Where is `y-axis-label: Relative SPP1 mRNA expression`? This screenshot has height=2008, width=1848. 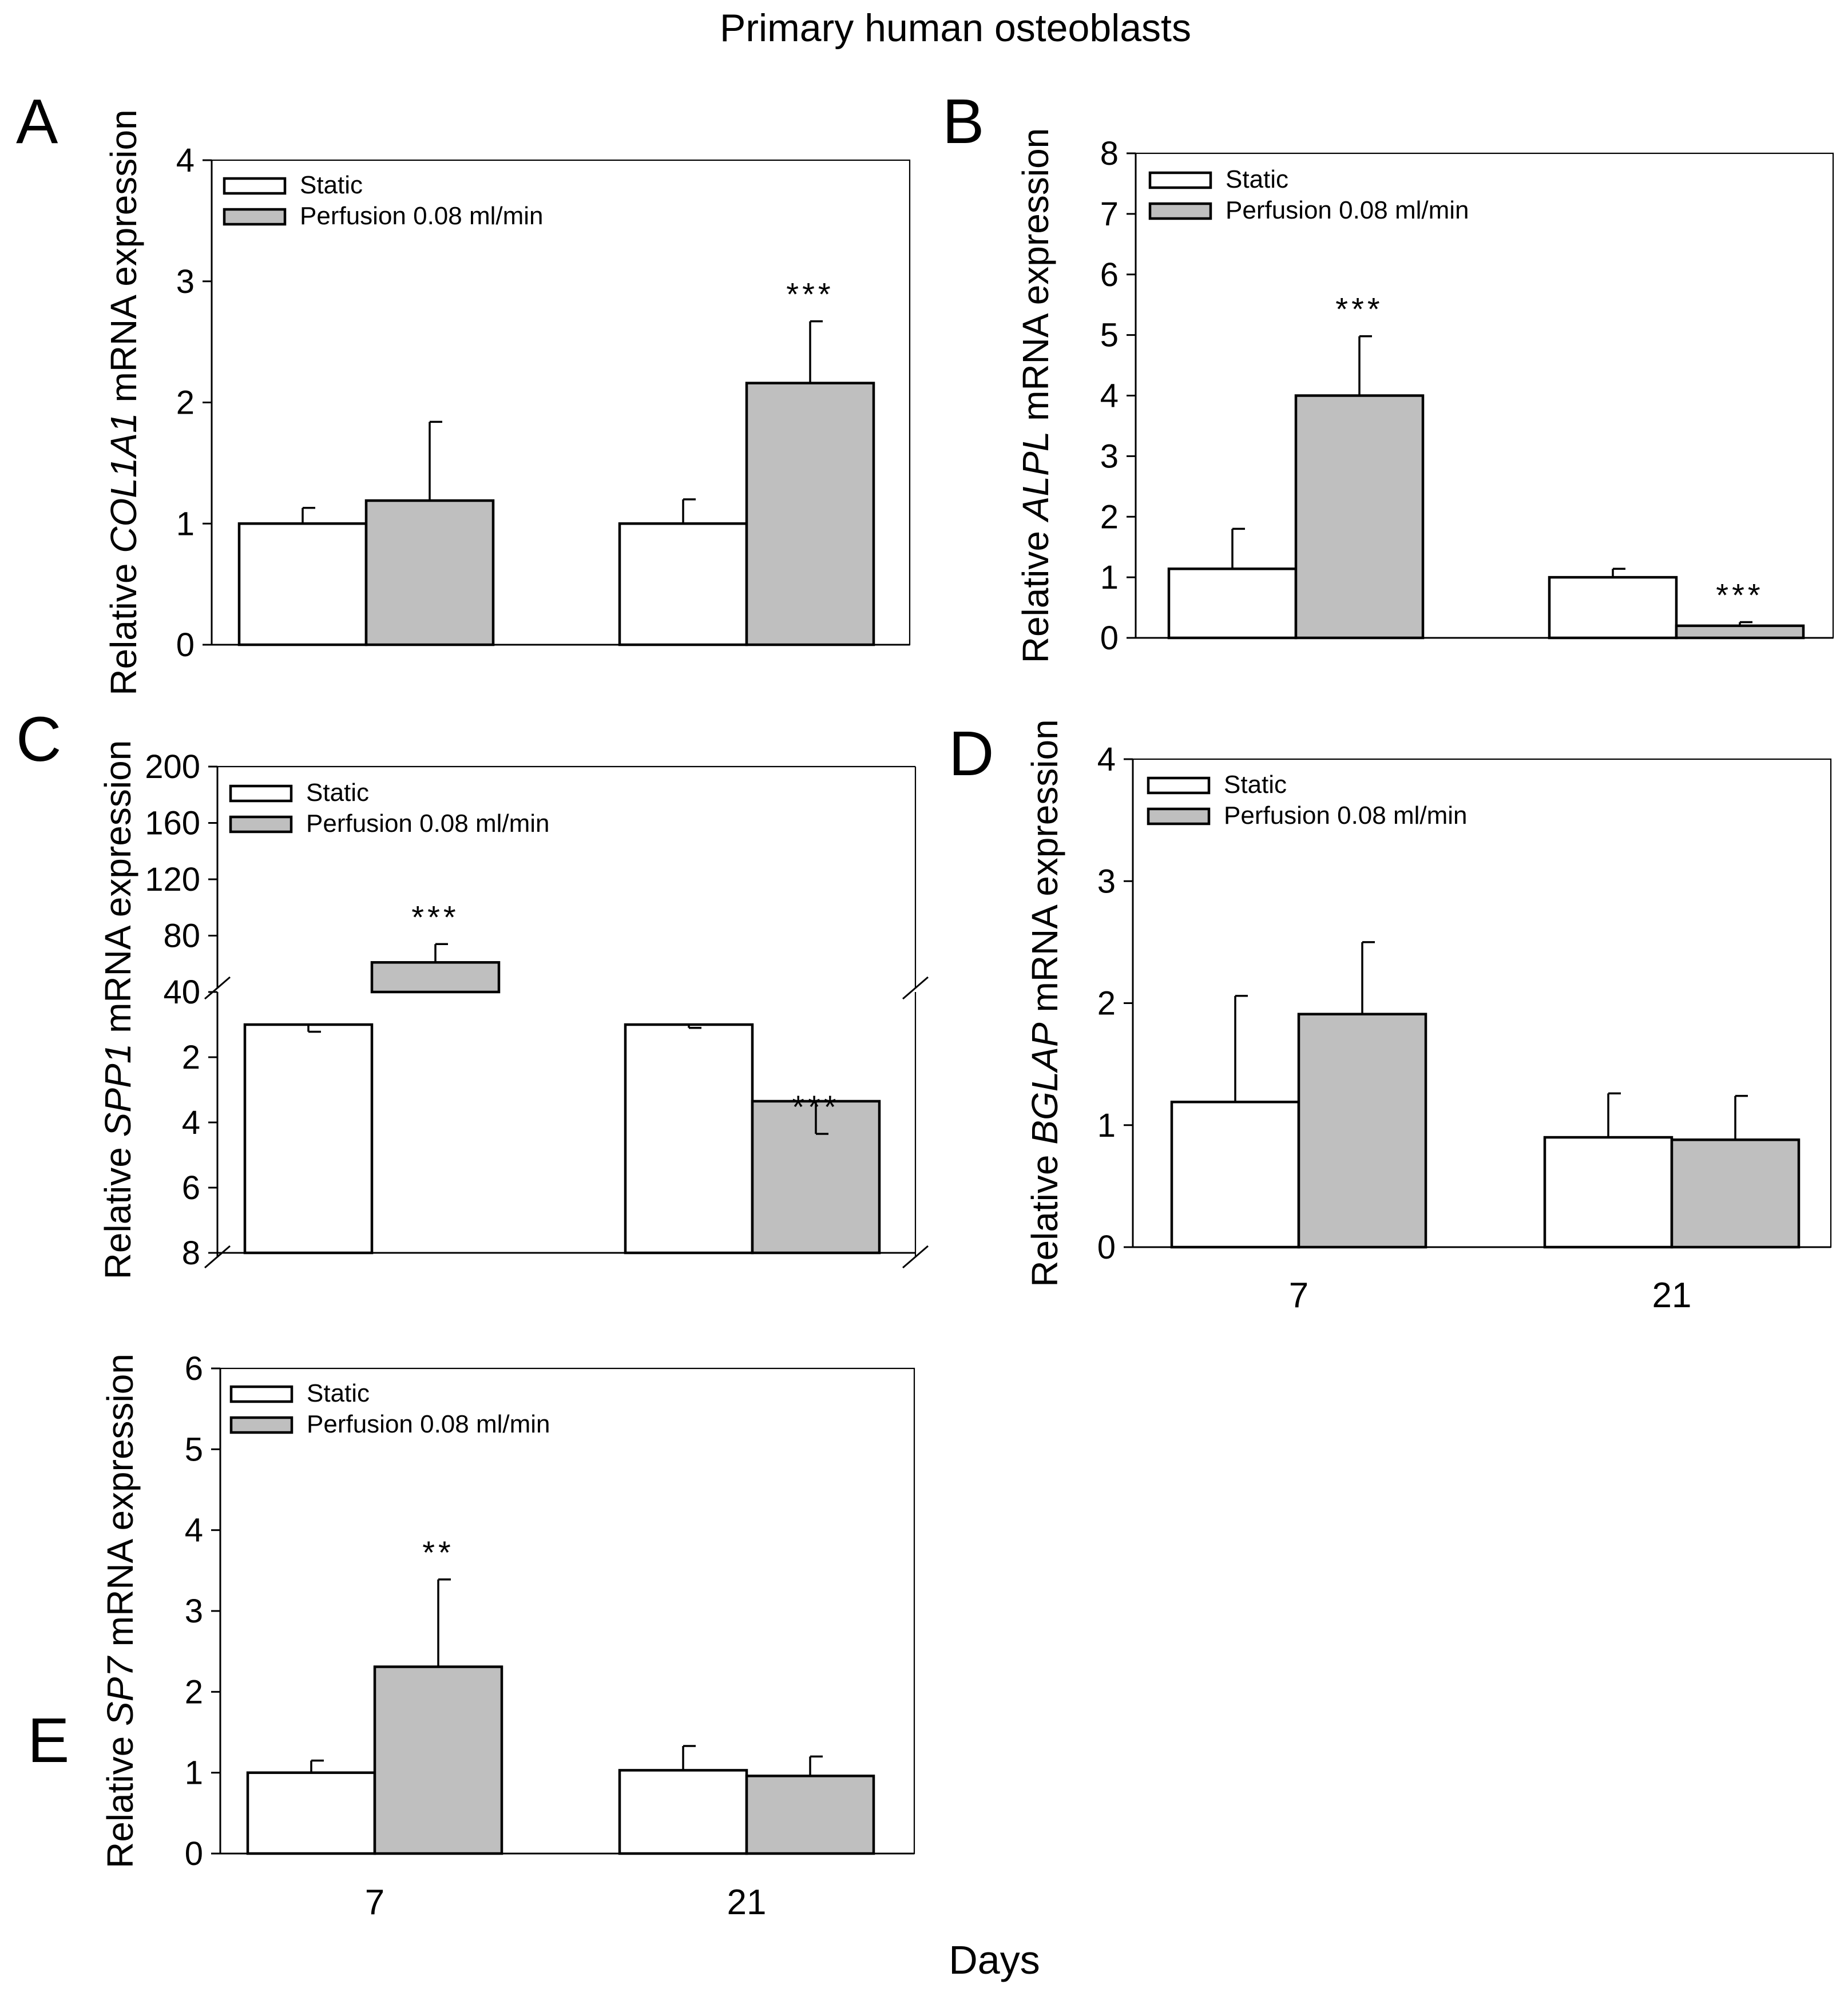 y-axis-label: Relative SPP1 mRNA expression is located at coordinates (117, 1010).